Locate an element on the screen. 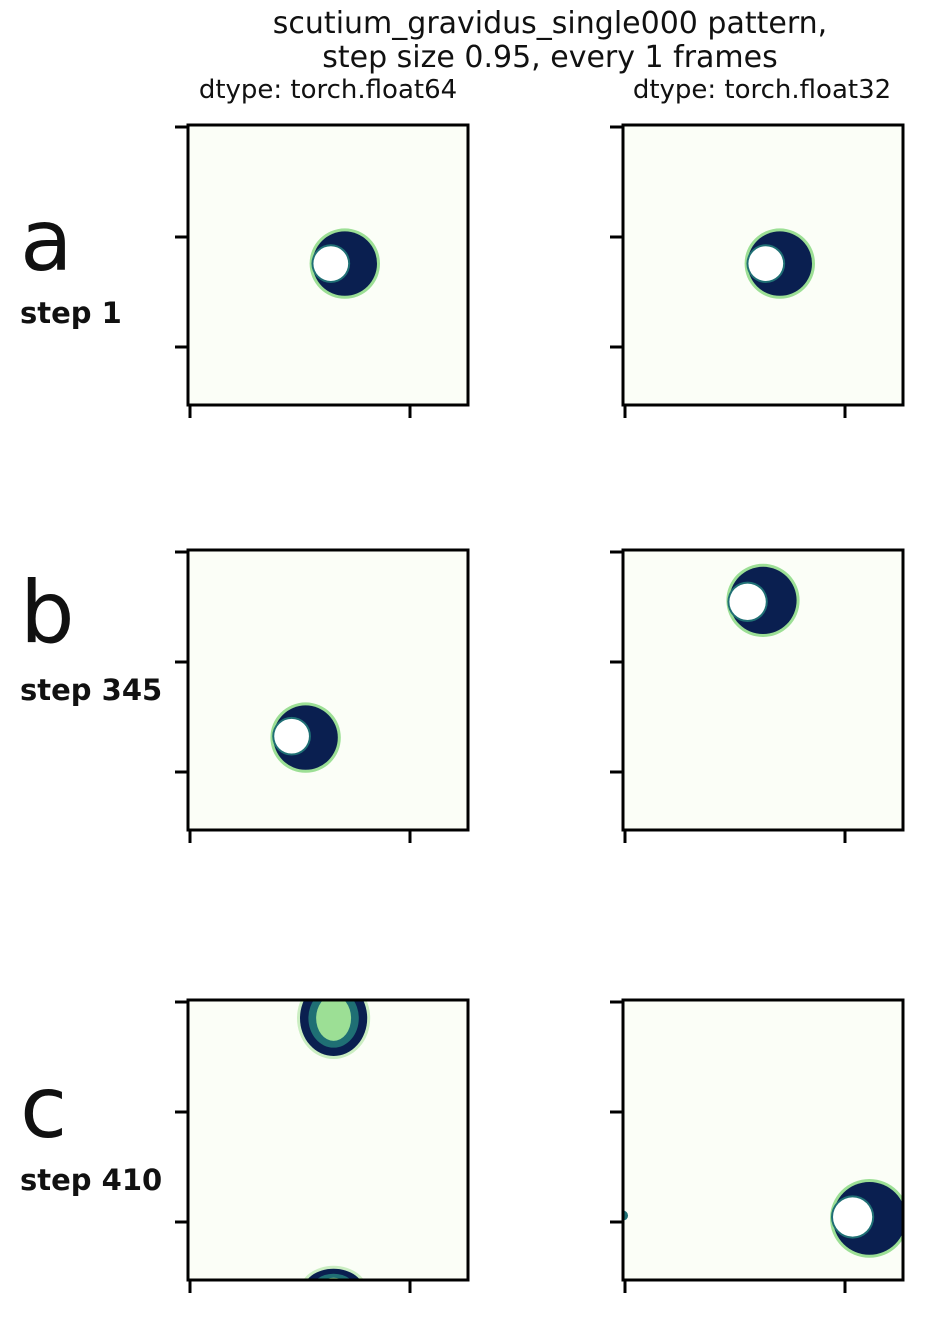 The image size is (950, 1330). row-letter-a: a is located at coordinates (46, 241).